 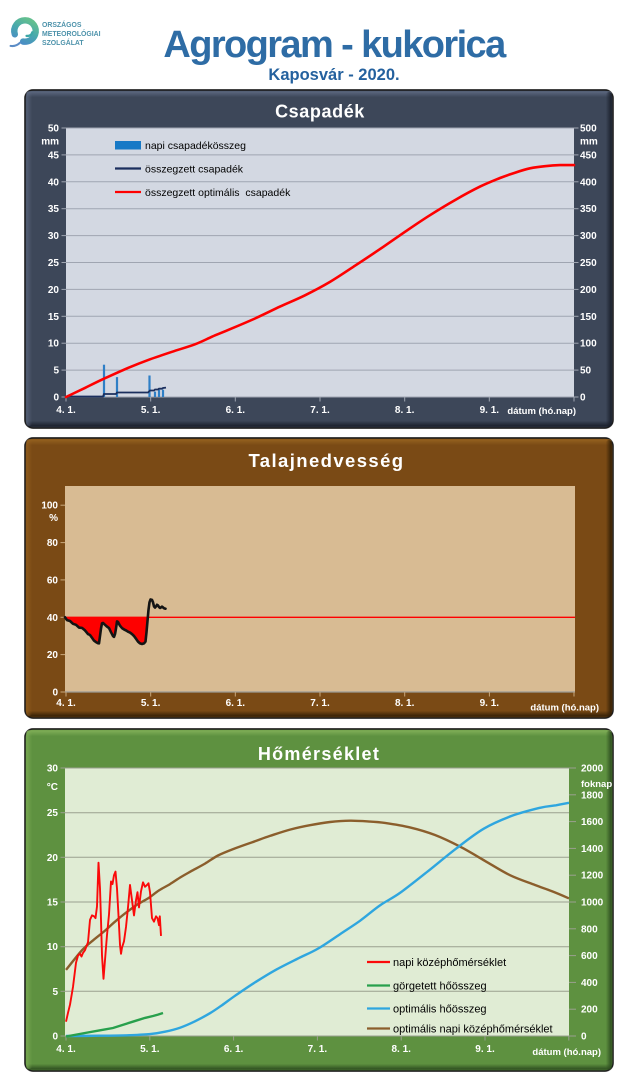 What do you see at coordinates (592, 769) in the screenshot?
I see `svg-text: 2000` at bounding box center [592, 769].